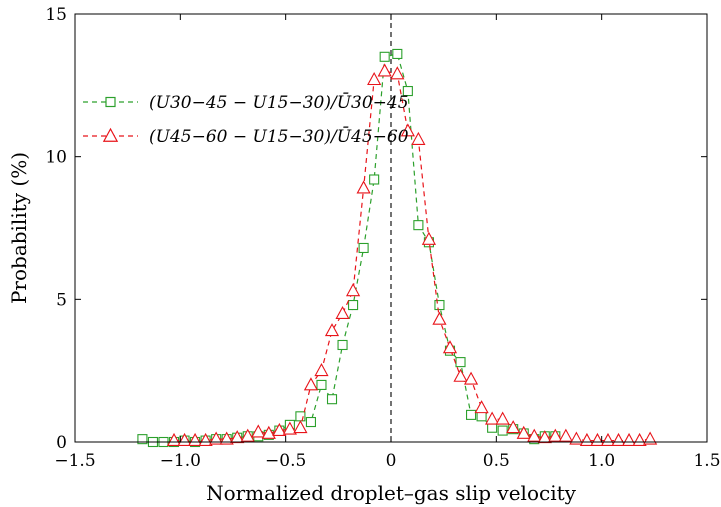 Image resolution: width=721 pixels, height=507 pixels. Describe the element at coordinates (279, 102) in the screenshot. I see `legend-label-series-1: (U30−45 − U15−30)/Ū30−45` at that location.